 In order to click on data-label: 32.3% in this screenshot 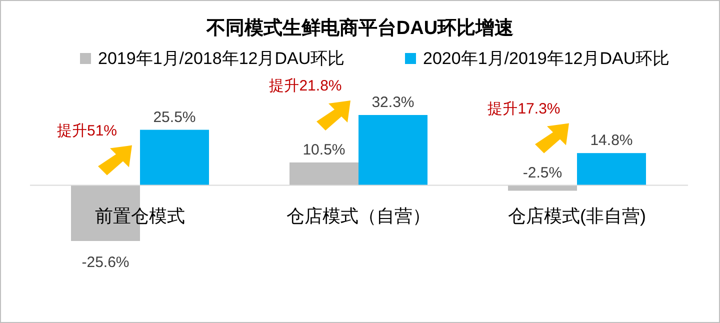, I will do `click(393, 102)`.